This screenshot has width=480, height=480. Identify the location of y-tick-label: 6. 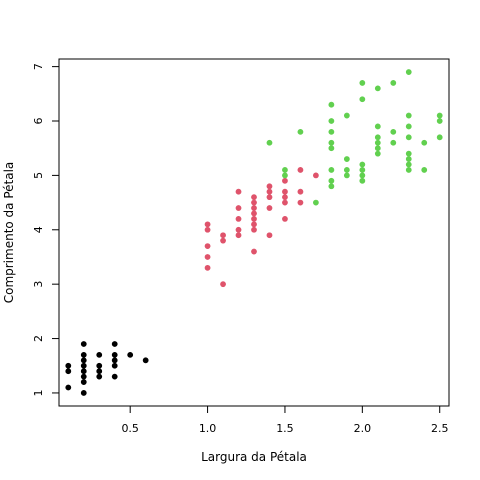
(38, 121).